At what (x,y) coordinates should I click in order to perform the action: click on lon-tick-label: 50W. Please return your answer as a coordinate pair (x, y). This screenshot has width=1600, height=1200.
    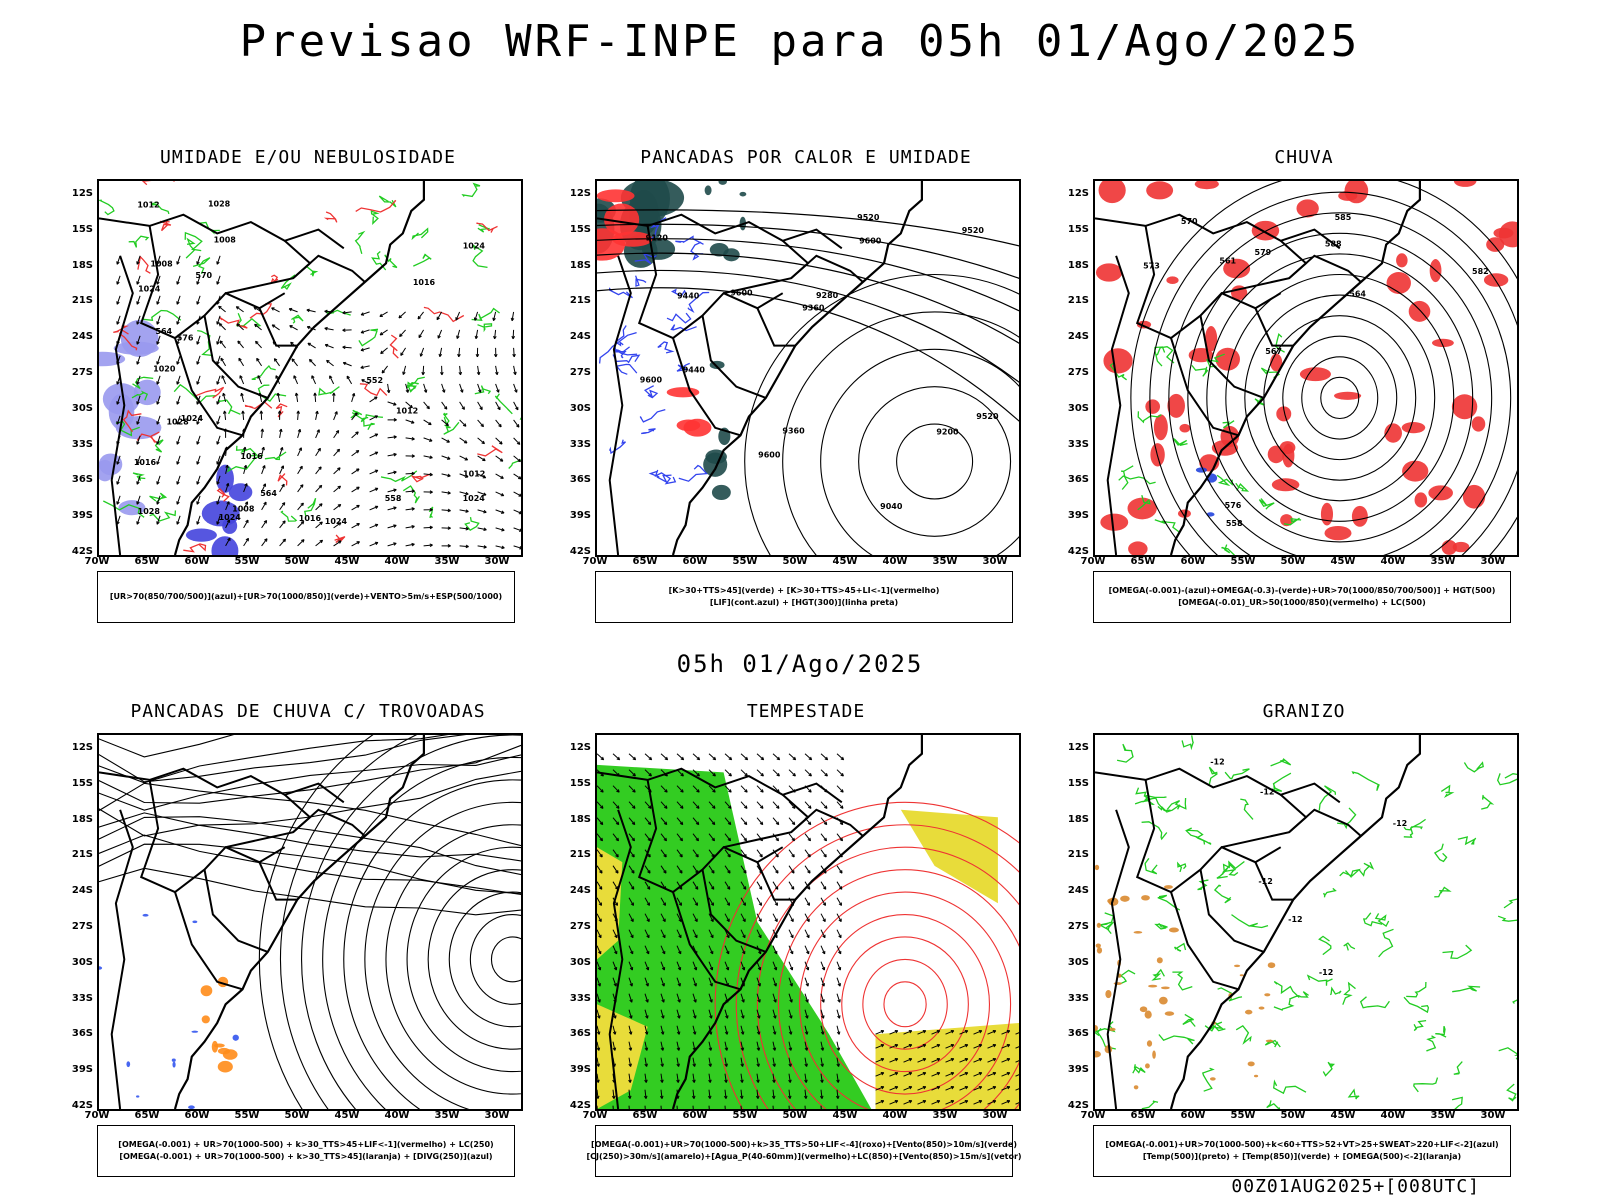
    Looking at the image, I should click on (795, 1115).